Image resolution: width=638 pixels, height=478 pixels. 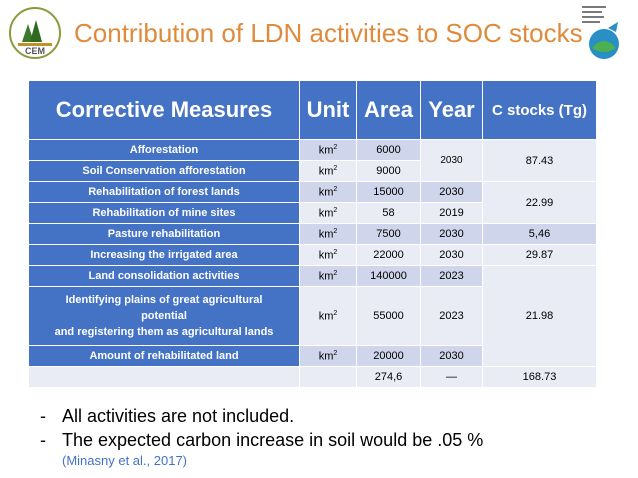 I want to click on table-row: Rehabilitation of mine sites km2 58 2019, so click(x=312, y=213).